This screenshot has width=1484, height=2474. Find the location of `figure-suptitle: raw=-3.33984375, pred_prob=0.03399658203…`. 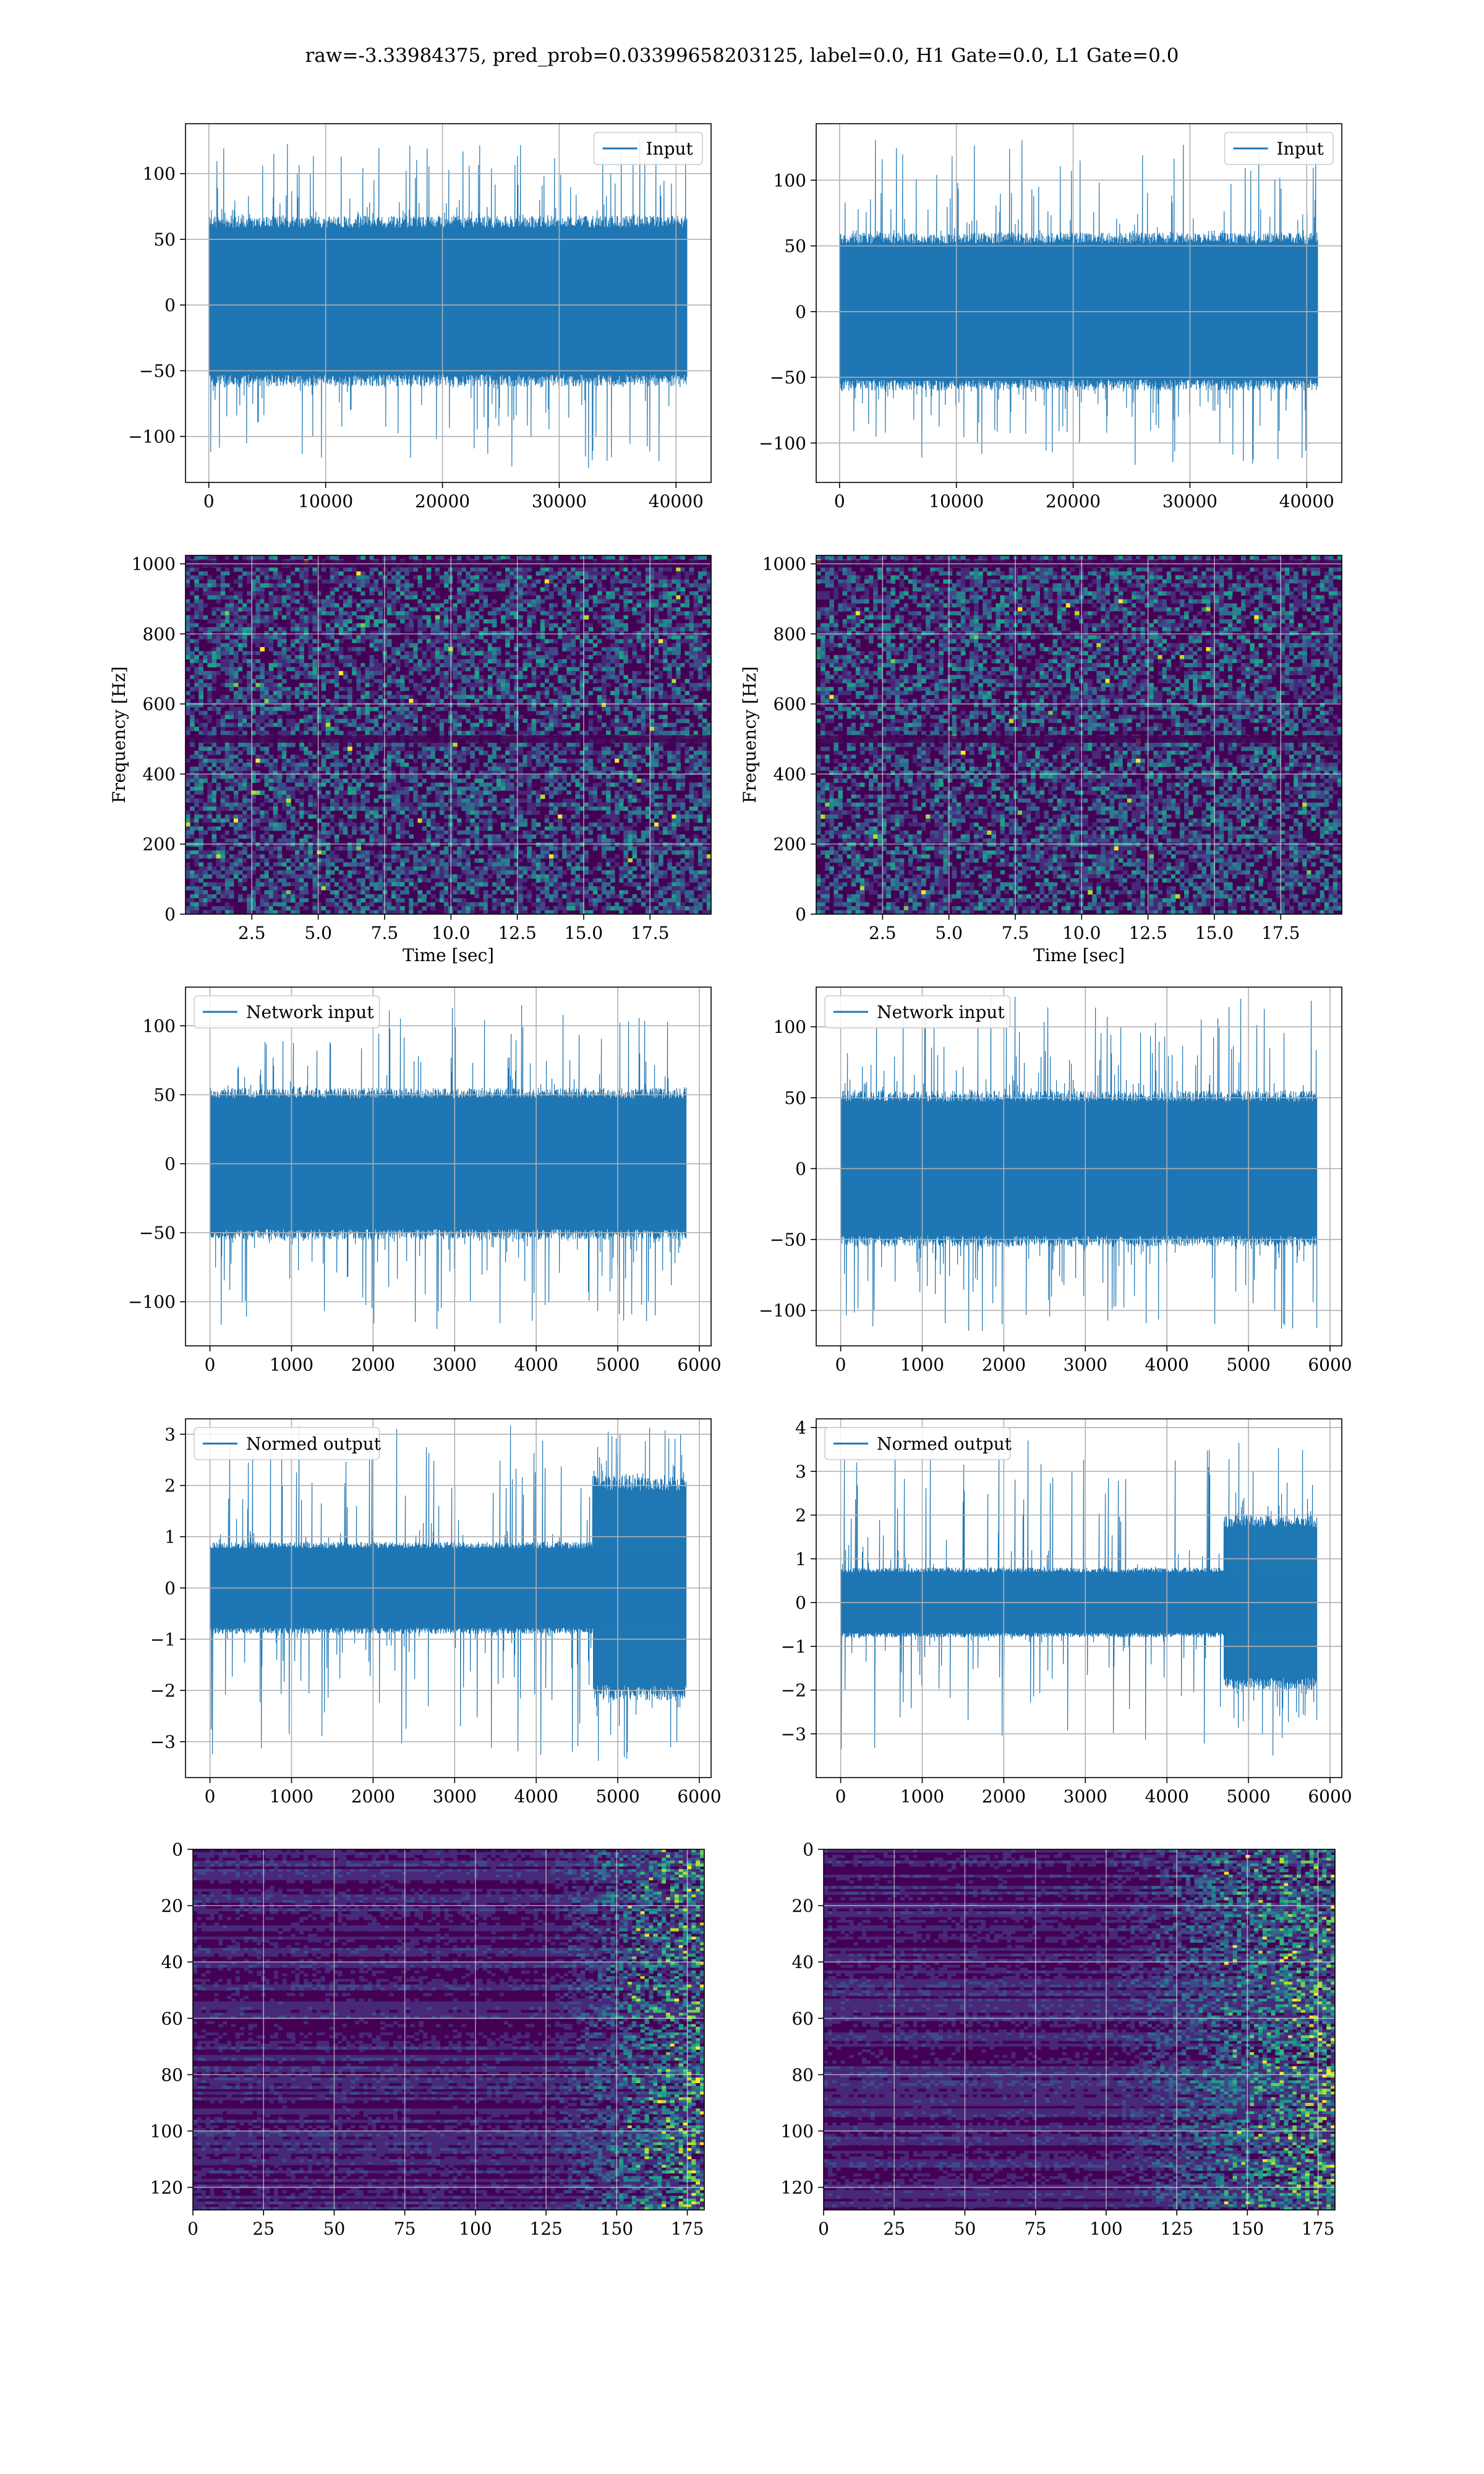

figure-suptitle: raw=-3.33984375, pred_prob=0.03399658203… is located at coordinates (742, 56).